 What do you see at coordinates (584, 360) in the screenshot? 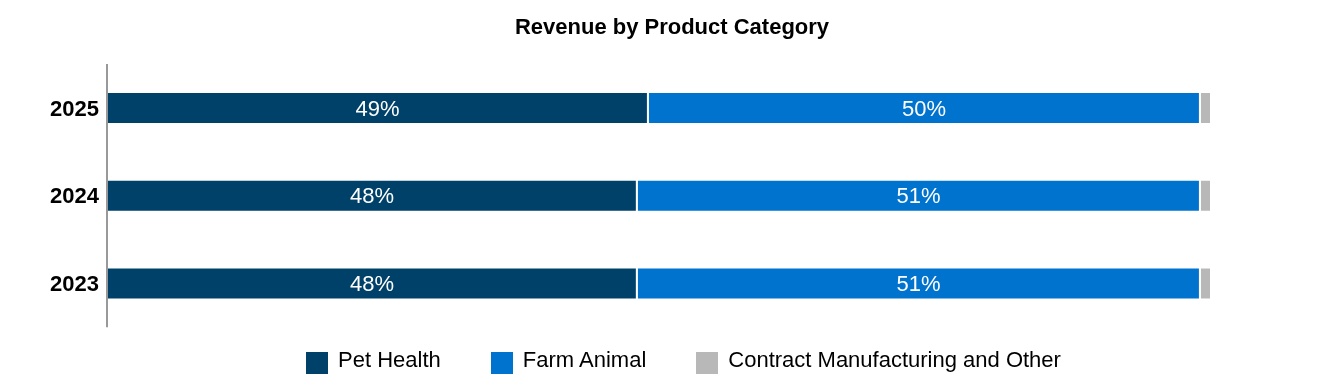
I see `legend-label: Farm Animal` at bounding box center [584, 360].